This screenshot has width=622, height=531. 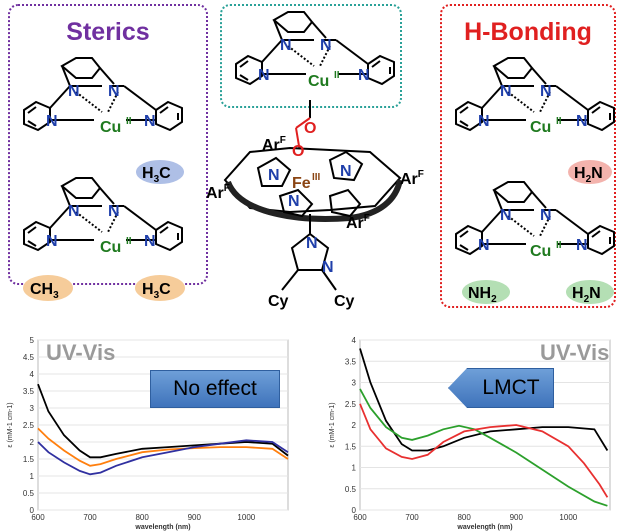 I want to click on fe-label: Fe, so click(x=301, y=183).